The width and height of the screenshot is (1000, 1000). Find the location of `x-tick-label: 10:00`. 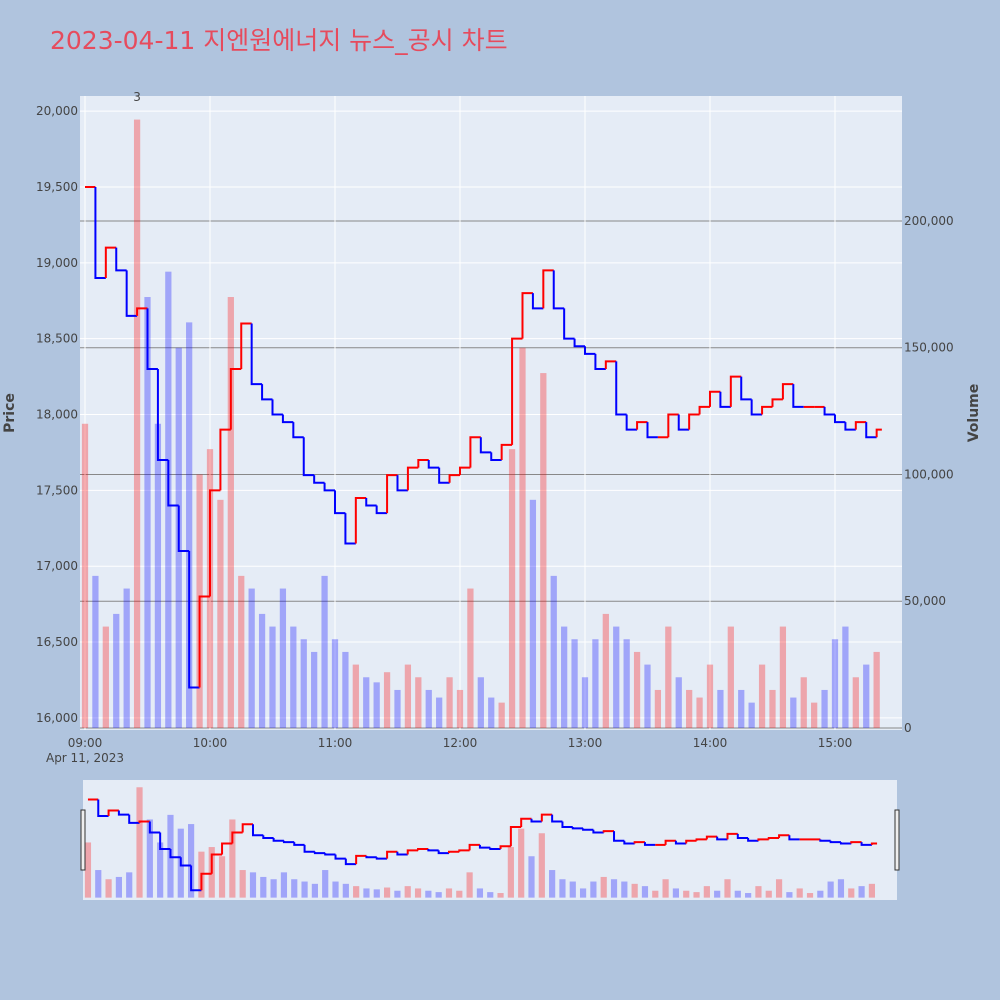

x-tick-label: 10:00 is located at coordinates (210, 743).